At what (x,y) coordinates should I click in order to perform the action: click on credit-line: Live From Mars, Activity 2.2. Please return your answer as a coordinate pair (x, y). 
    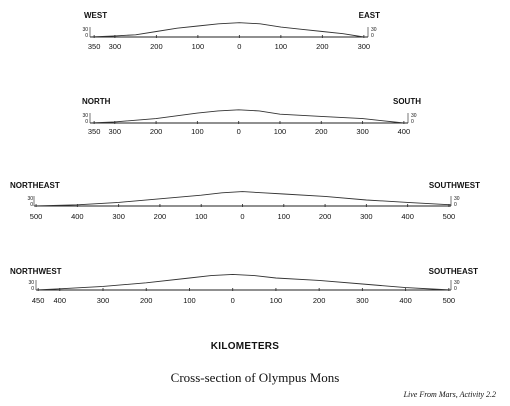
    Looking at the image, I should click on (449, 394).